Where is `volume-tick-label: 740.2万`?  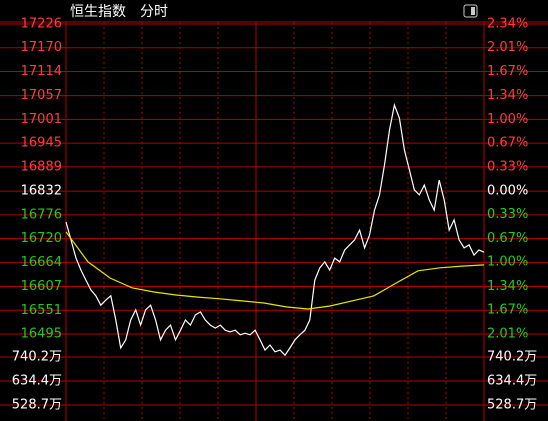
volume-tick-label: 740.2万 is located at coordinates (37, 357).